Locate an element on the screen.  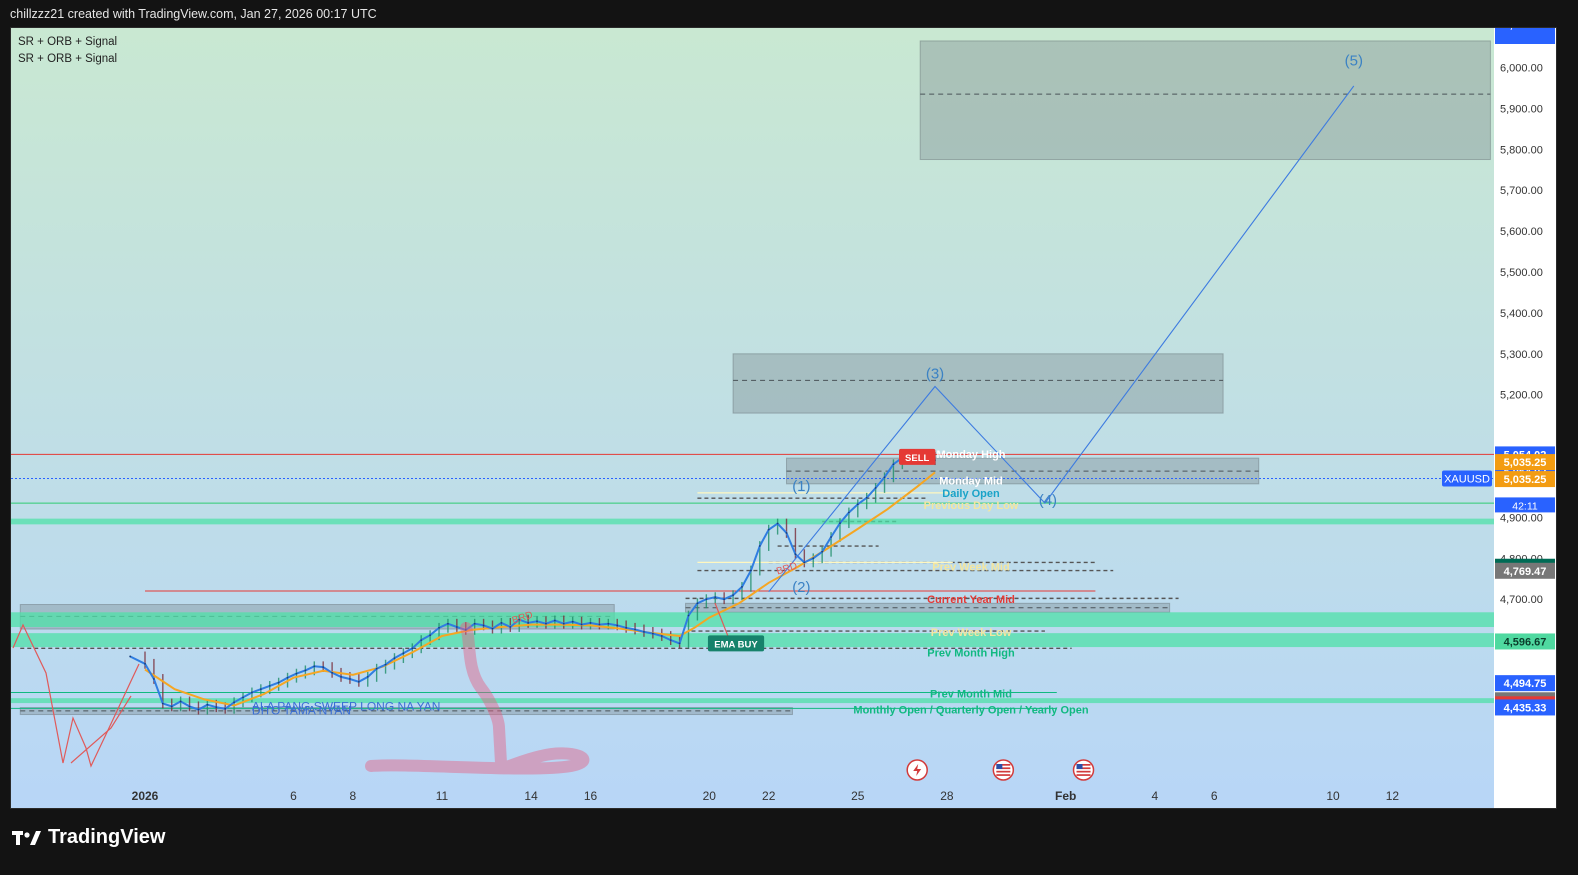
lightning-event-icon is located at coordinates (917, 770).